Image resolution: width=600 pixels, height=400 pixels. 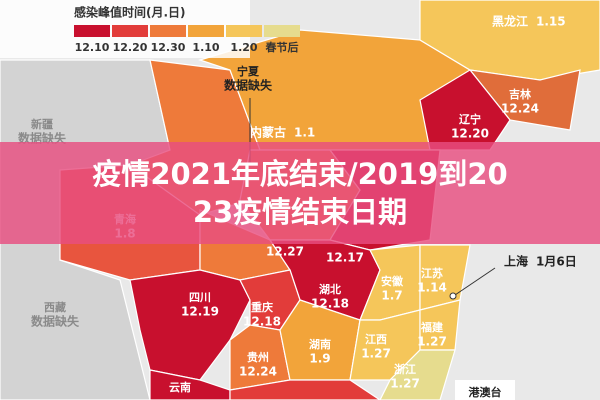 What do you see at coordinates (200, 312) in the screenshot?
I see `region-value: 12.19` at bounding box center [200, 312].